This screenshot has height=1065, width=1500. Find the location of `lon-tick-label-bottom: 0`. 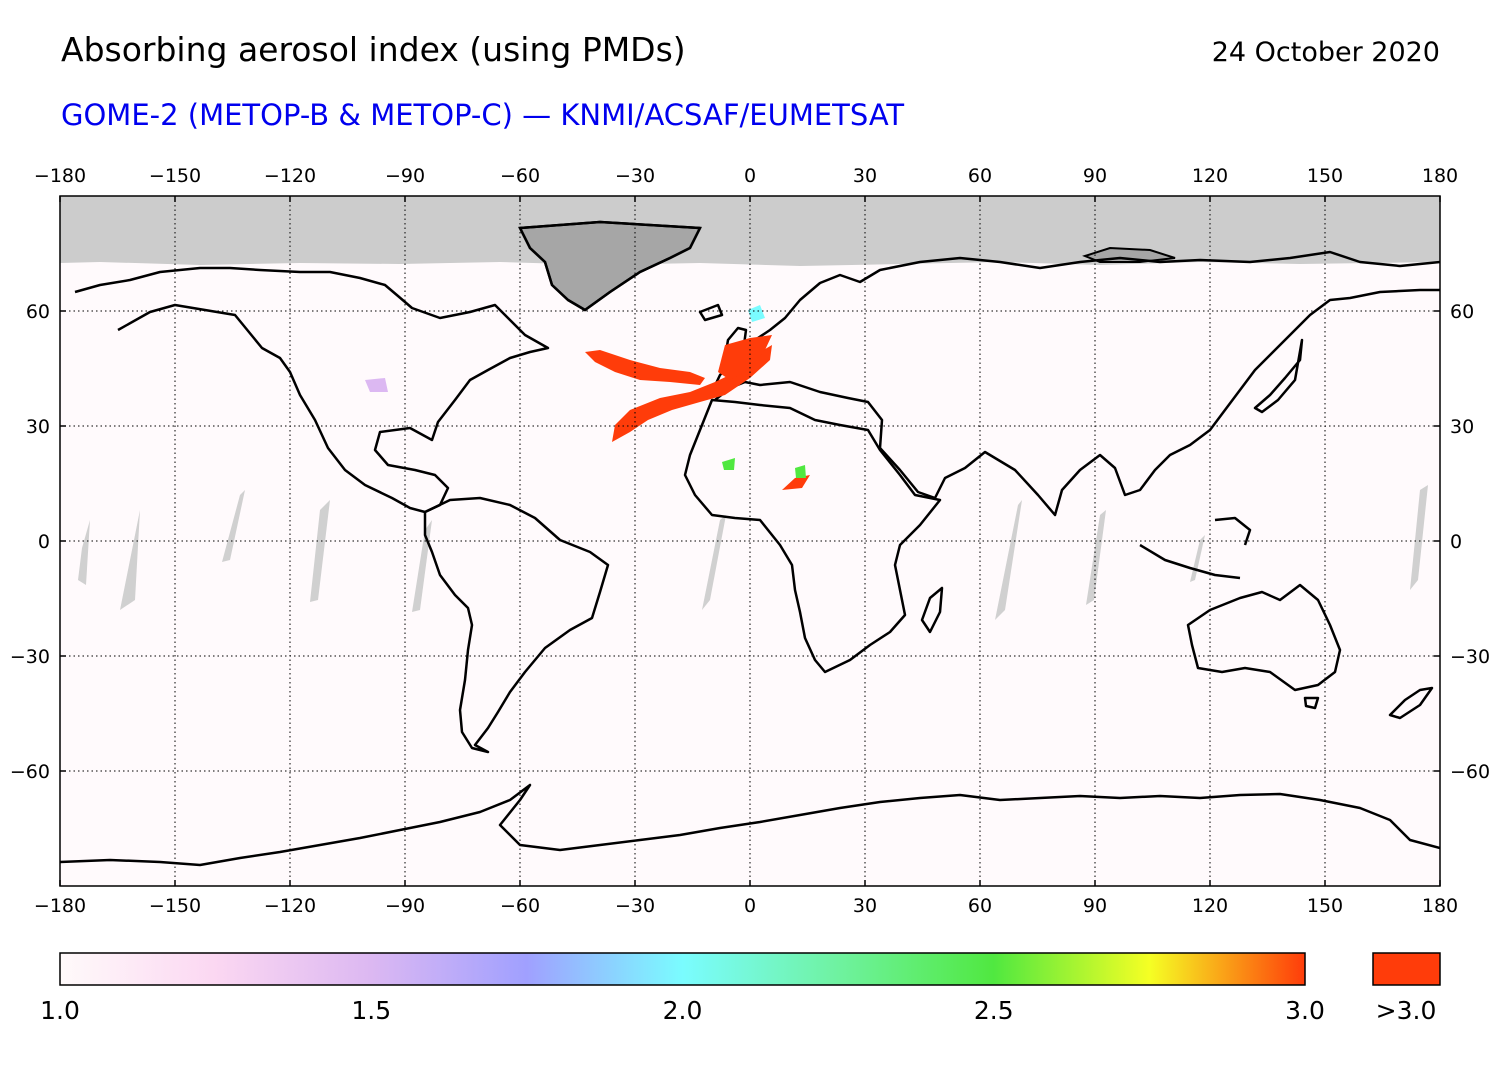

lon-tick-label-bottom: 0 is located at coordinates (750, 906).